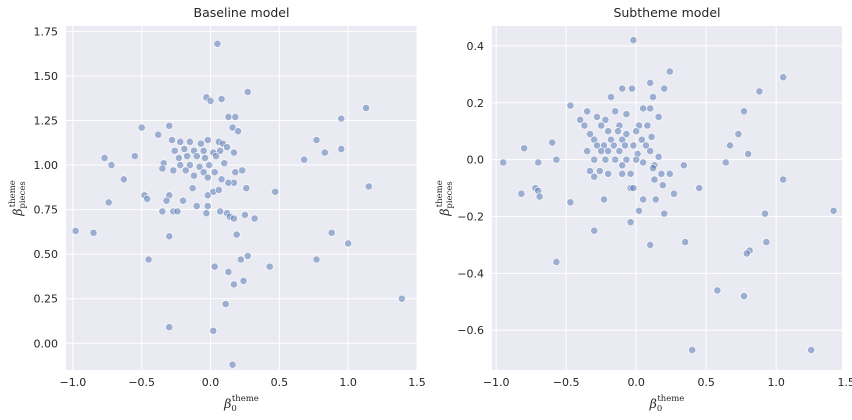 Image resolution: width=852 pixels, height=420 pixels. I want to click on y-tick-label: 1.00, so click(46, 165).